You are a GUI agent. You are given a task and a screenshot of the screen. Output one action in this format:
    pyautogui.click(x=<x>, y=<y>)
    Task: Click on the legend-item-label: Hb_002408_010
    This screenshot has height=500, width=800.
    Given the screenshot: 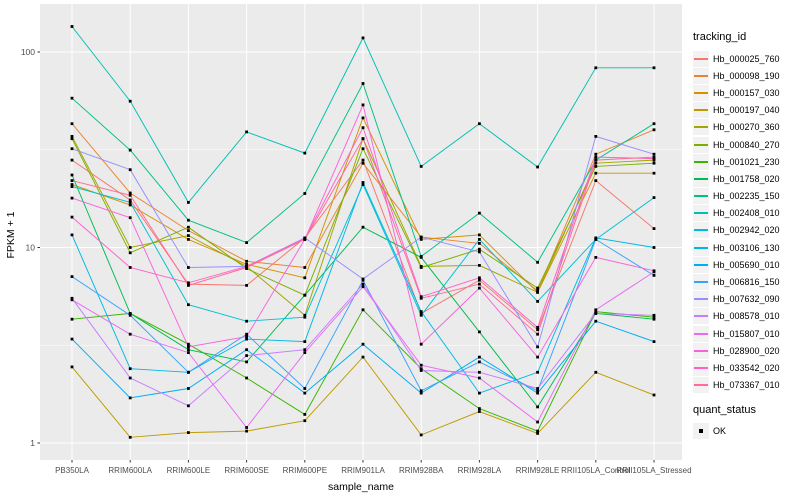 What is the action you would take?
    pyautogui.click(x=746, y=213)
    